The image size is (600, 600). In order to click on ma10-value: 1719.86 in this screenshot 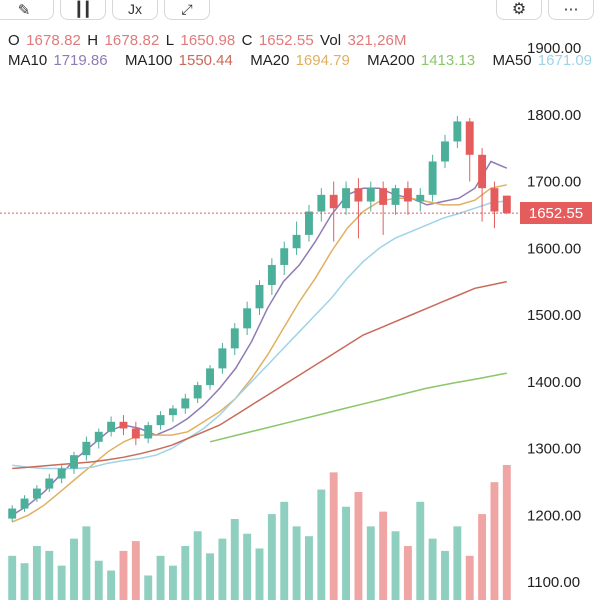, I will do `click(80, 60)`.